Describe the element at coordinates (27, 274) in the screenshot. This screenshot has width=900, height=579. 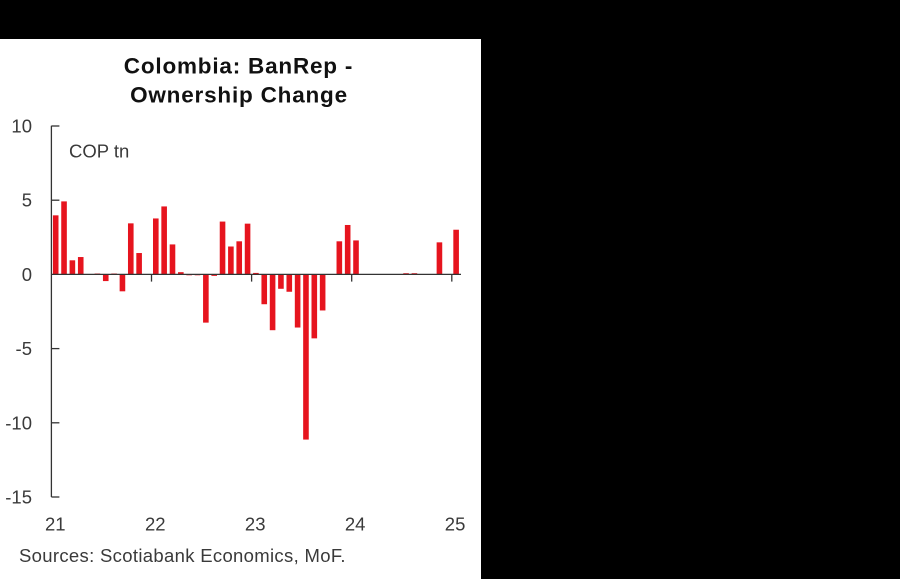
I see `svg-text: 0` at that location.